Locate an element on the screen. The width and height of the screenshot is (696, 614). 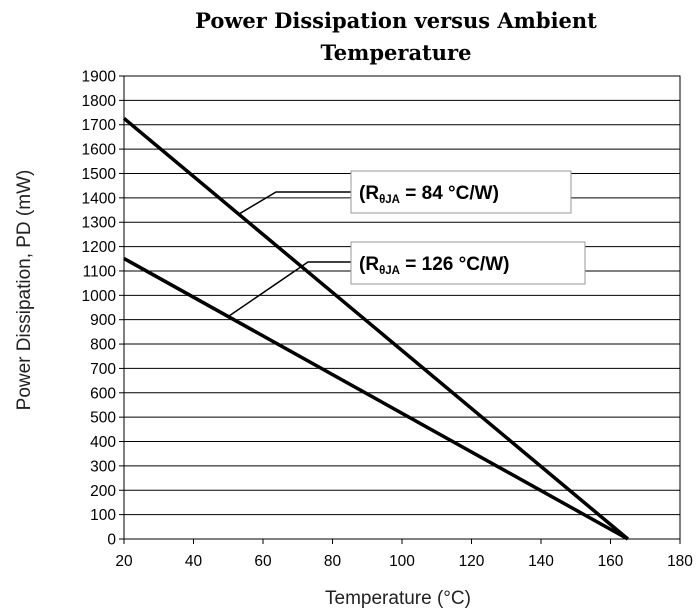
series-label: (RθJA = 84 °C/W) is located at coordinates (429, 194).